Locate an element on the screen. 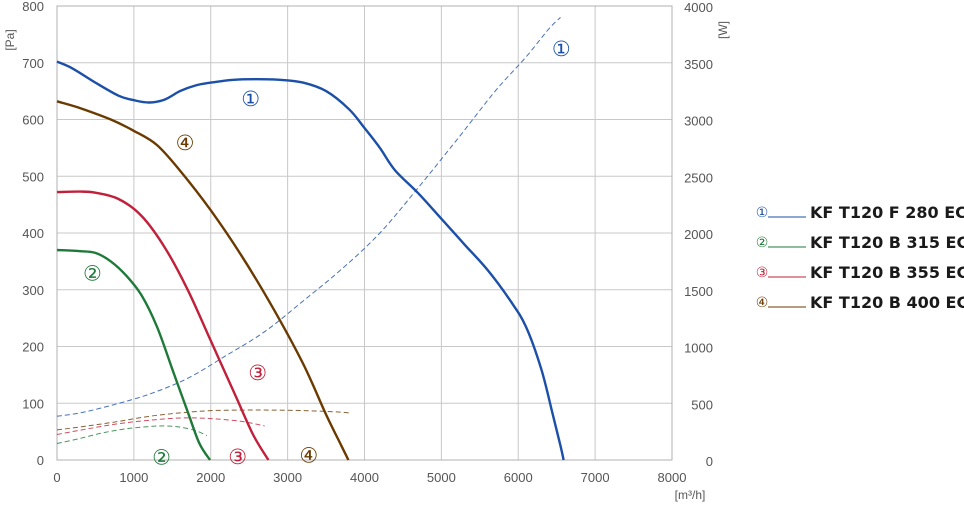  right-axis-ticks: 0 500 1000 1500 2000 2500 3000 3500 4000 is located at coordinates (698, 234).